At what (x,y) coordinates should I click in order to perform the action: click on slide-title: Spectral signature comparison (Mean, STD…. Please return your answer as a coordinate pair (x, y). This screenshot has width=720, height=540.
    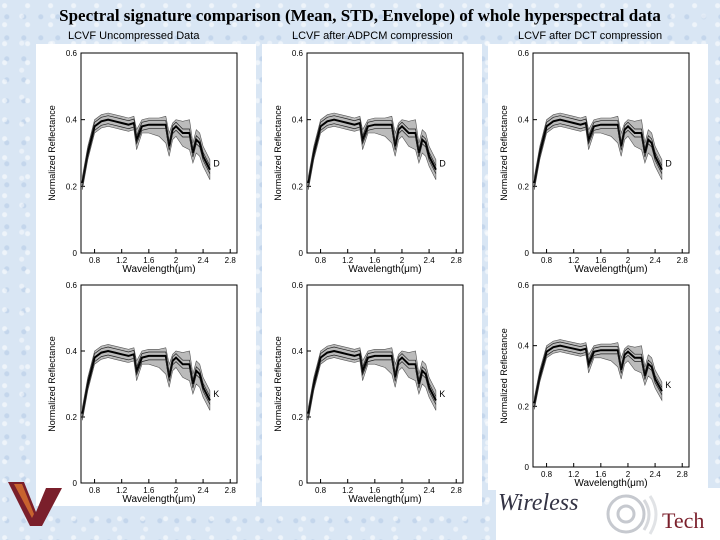
    Looking at the image, I should click on (360, 15).